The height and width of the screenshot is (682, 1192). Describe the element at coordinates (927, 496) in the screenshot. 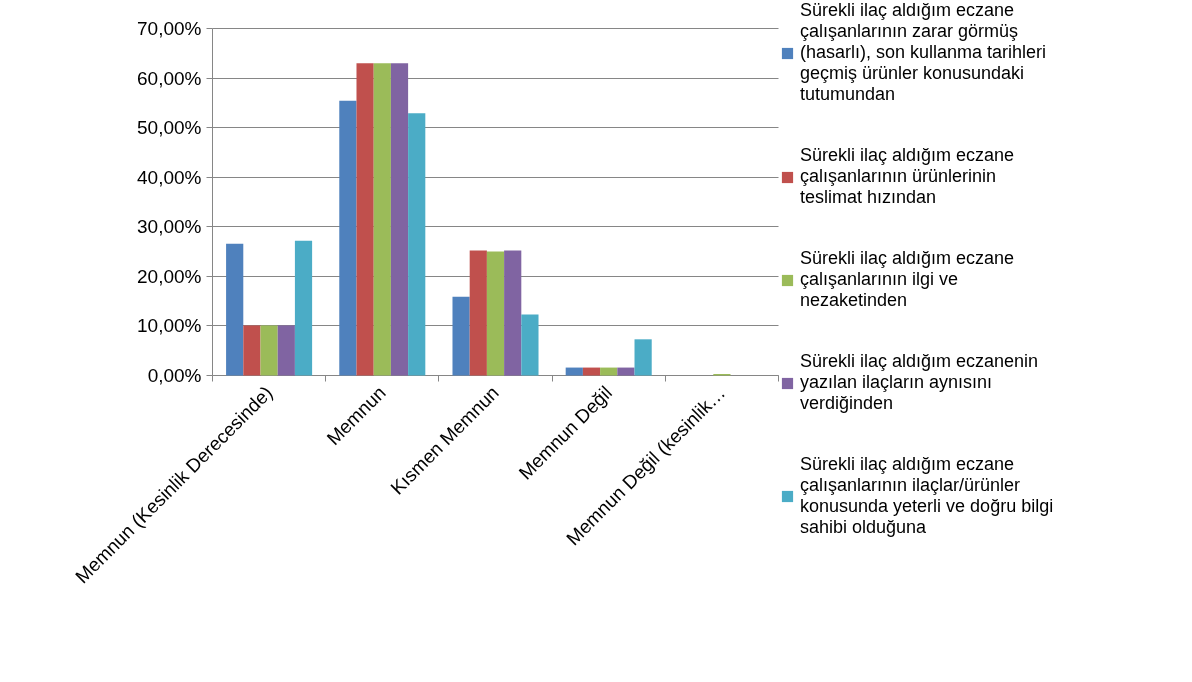

I see `legend-label: Sürekli ilaç aldığım eczane çalışanlarının ilaçlar/ürünler konusunda yeterli ve doğru bilgi sahibi olduğuna` at that location.